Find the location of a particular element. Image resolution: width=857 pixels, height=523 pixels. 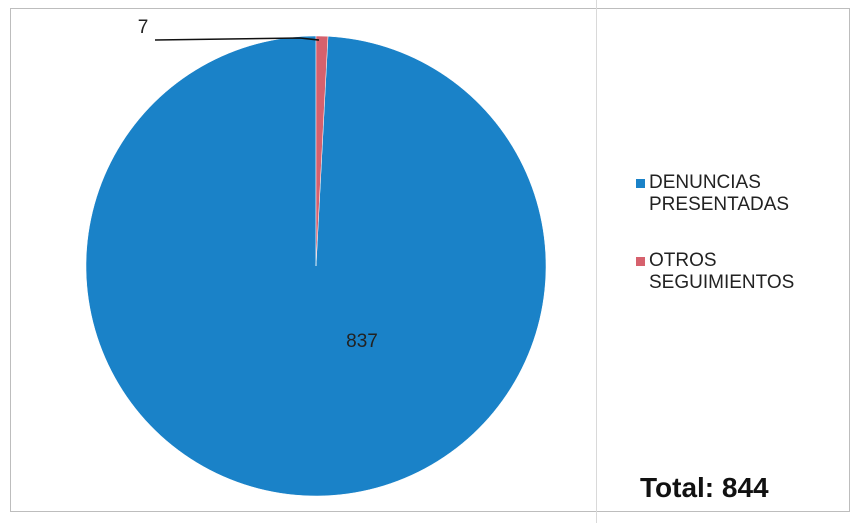

data-label-denuncias: 837 is located at coordinates (362, 341).